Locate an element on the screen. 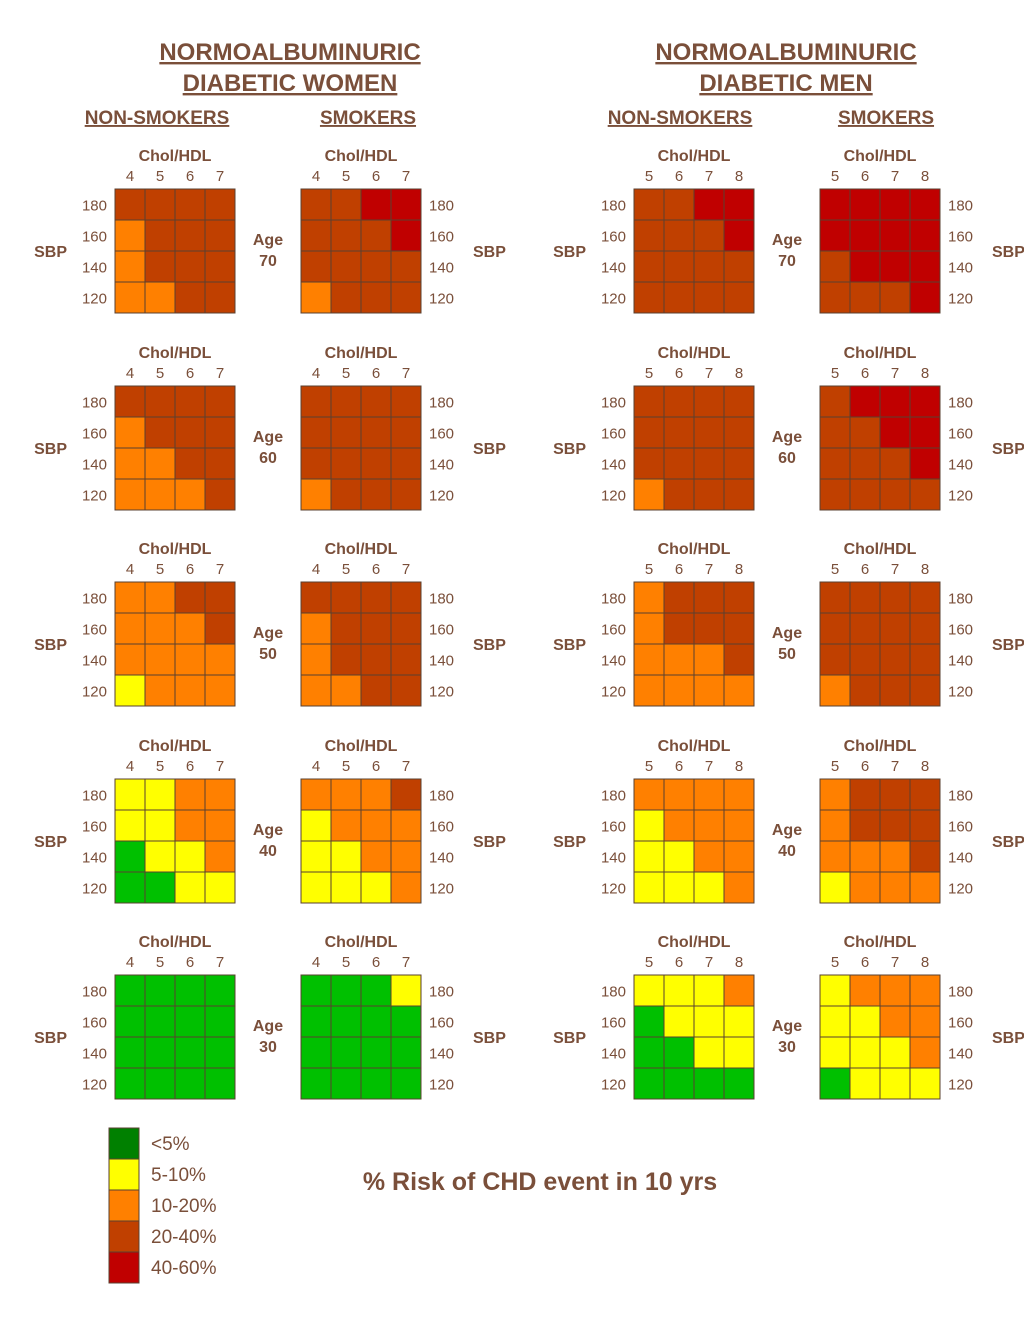 The width and height of the screenshot is (1024, 1325). legend-label: 5-10% is located at coordinates (178, 1175).